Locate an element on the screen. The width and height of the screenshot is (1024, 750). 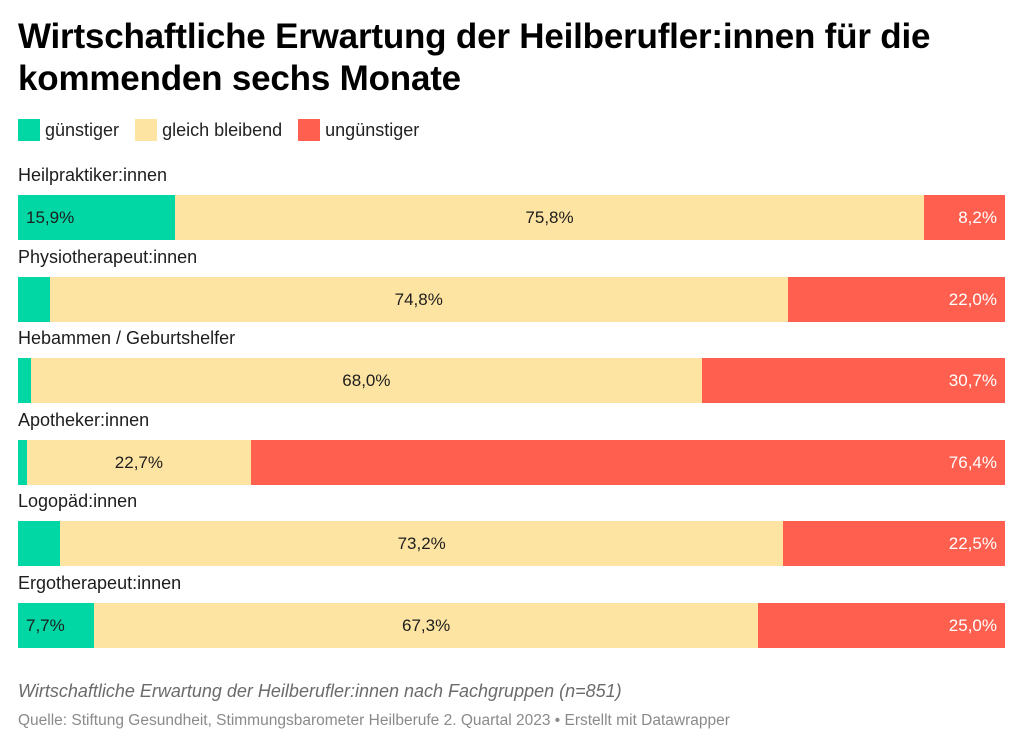
data-label: 74,8% is located at coordinates (418, 299).